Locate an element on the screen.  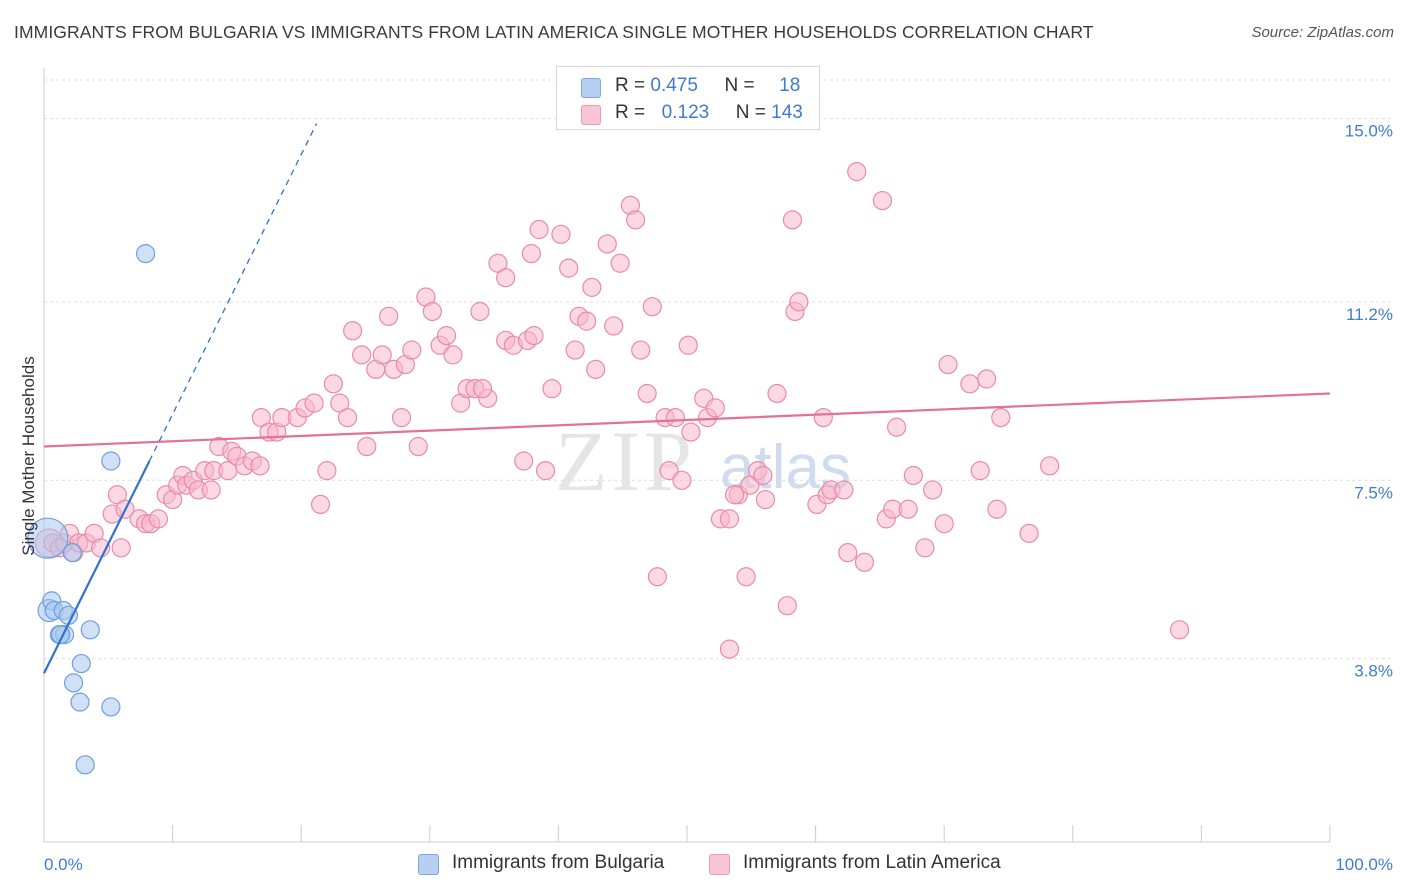
series-bulgaria is located at coordinates (91, 509).